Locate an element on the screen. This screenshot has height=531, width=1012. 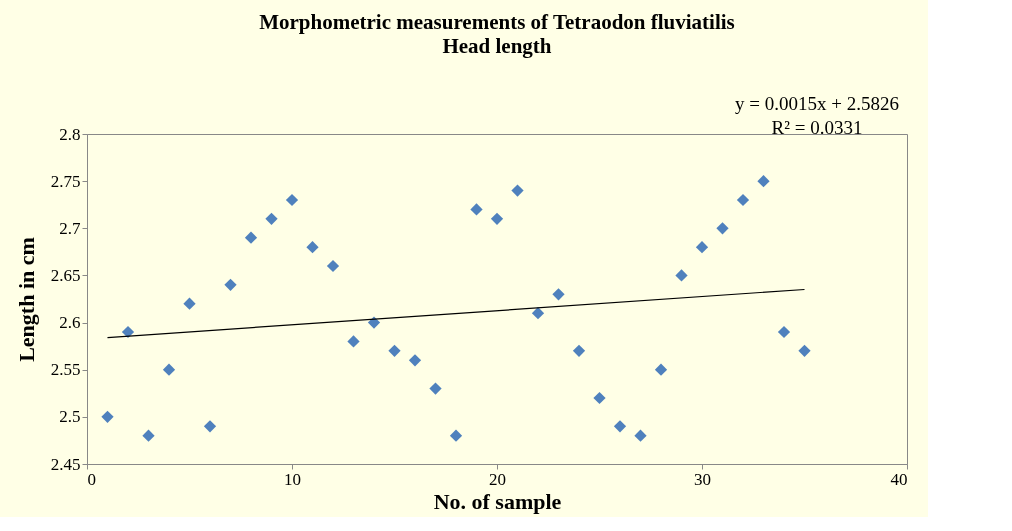
y-axis-title: Length in cm is located at coordinates (26, 299).